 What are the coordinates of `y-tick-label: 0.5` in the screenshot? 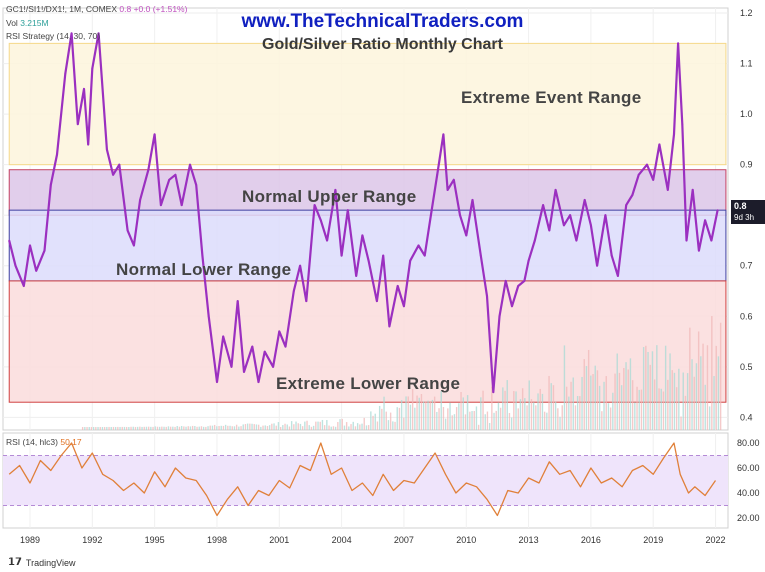 It's located at (746, 367).